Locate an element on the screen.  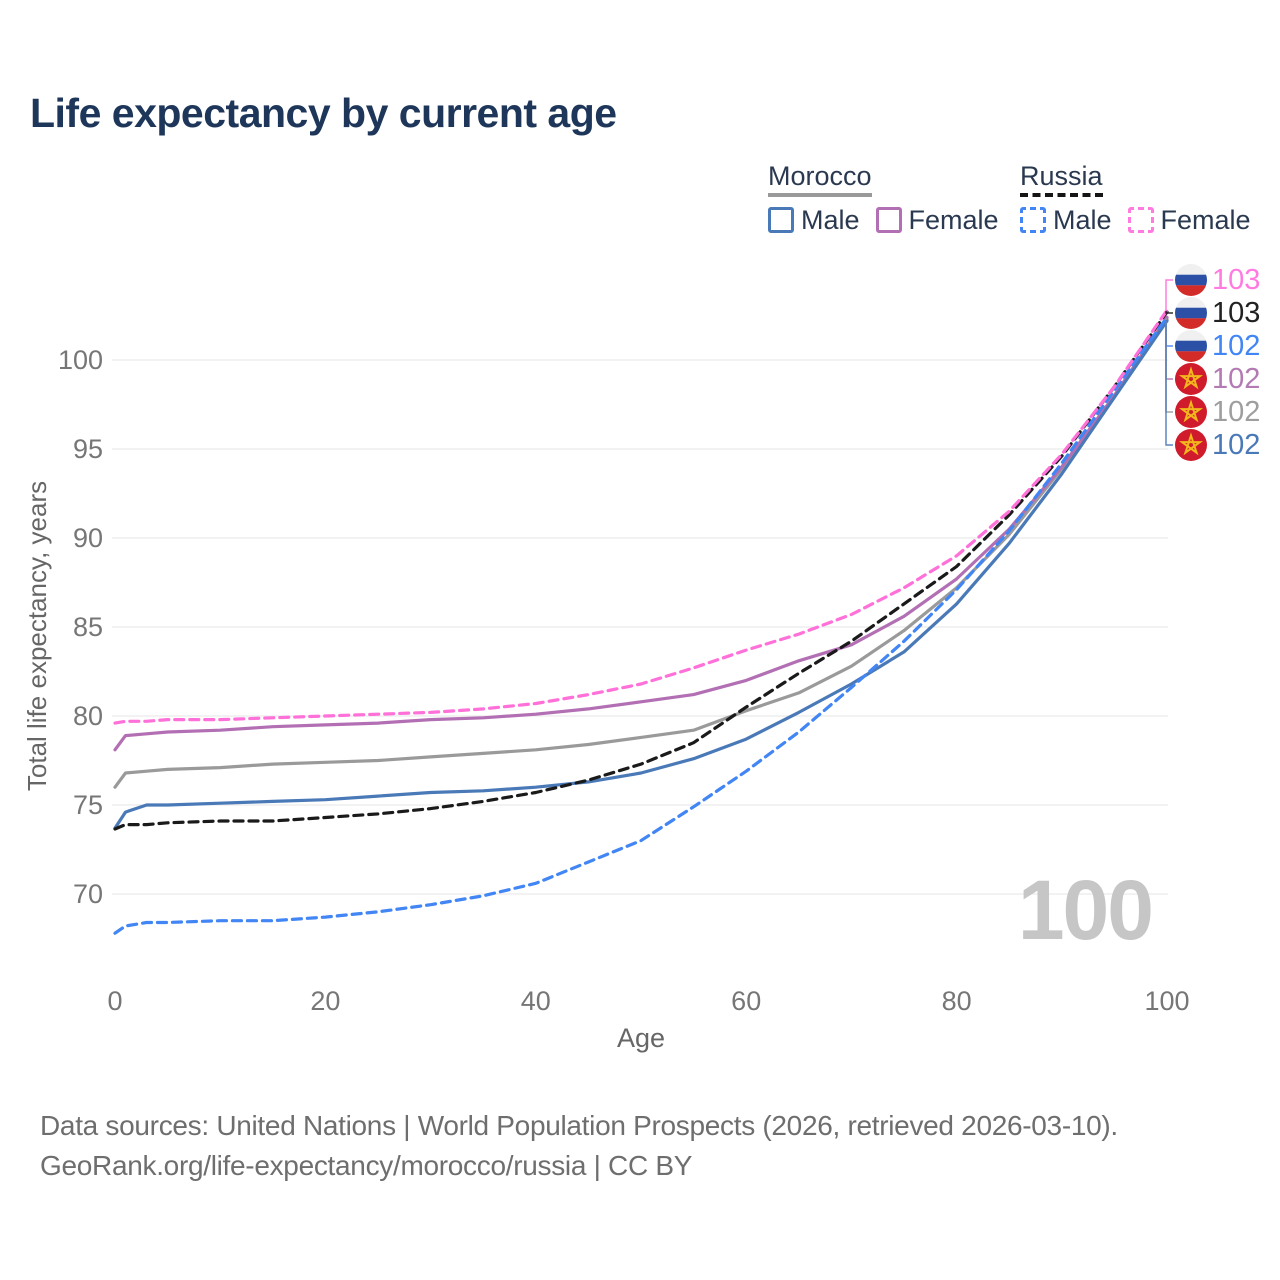
end-label-morocco-female: 102 is located at coordinates (1212, 355).